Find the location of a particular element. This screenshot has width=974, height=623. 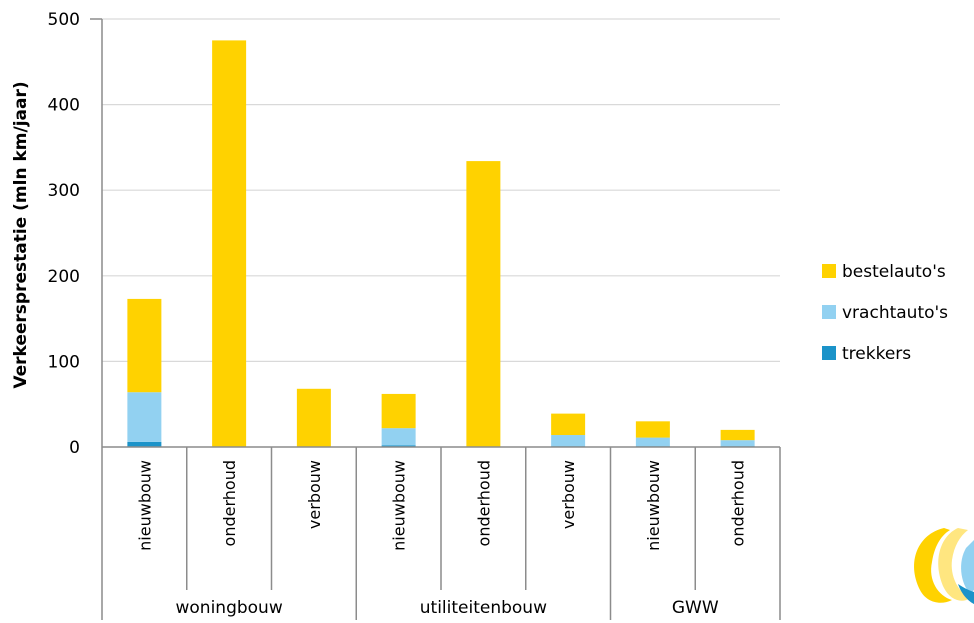

y-tick-label: 500 is located at coordinates (64, 20).